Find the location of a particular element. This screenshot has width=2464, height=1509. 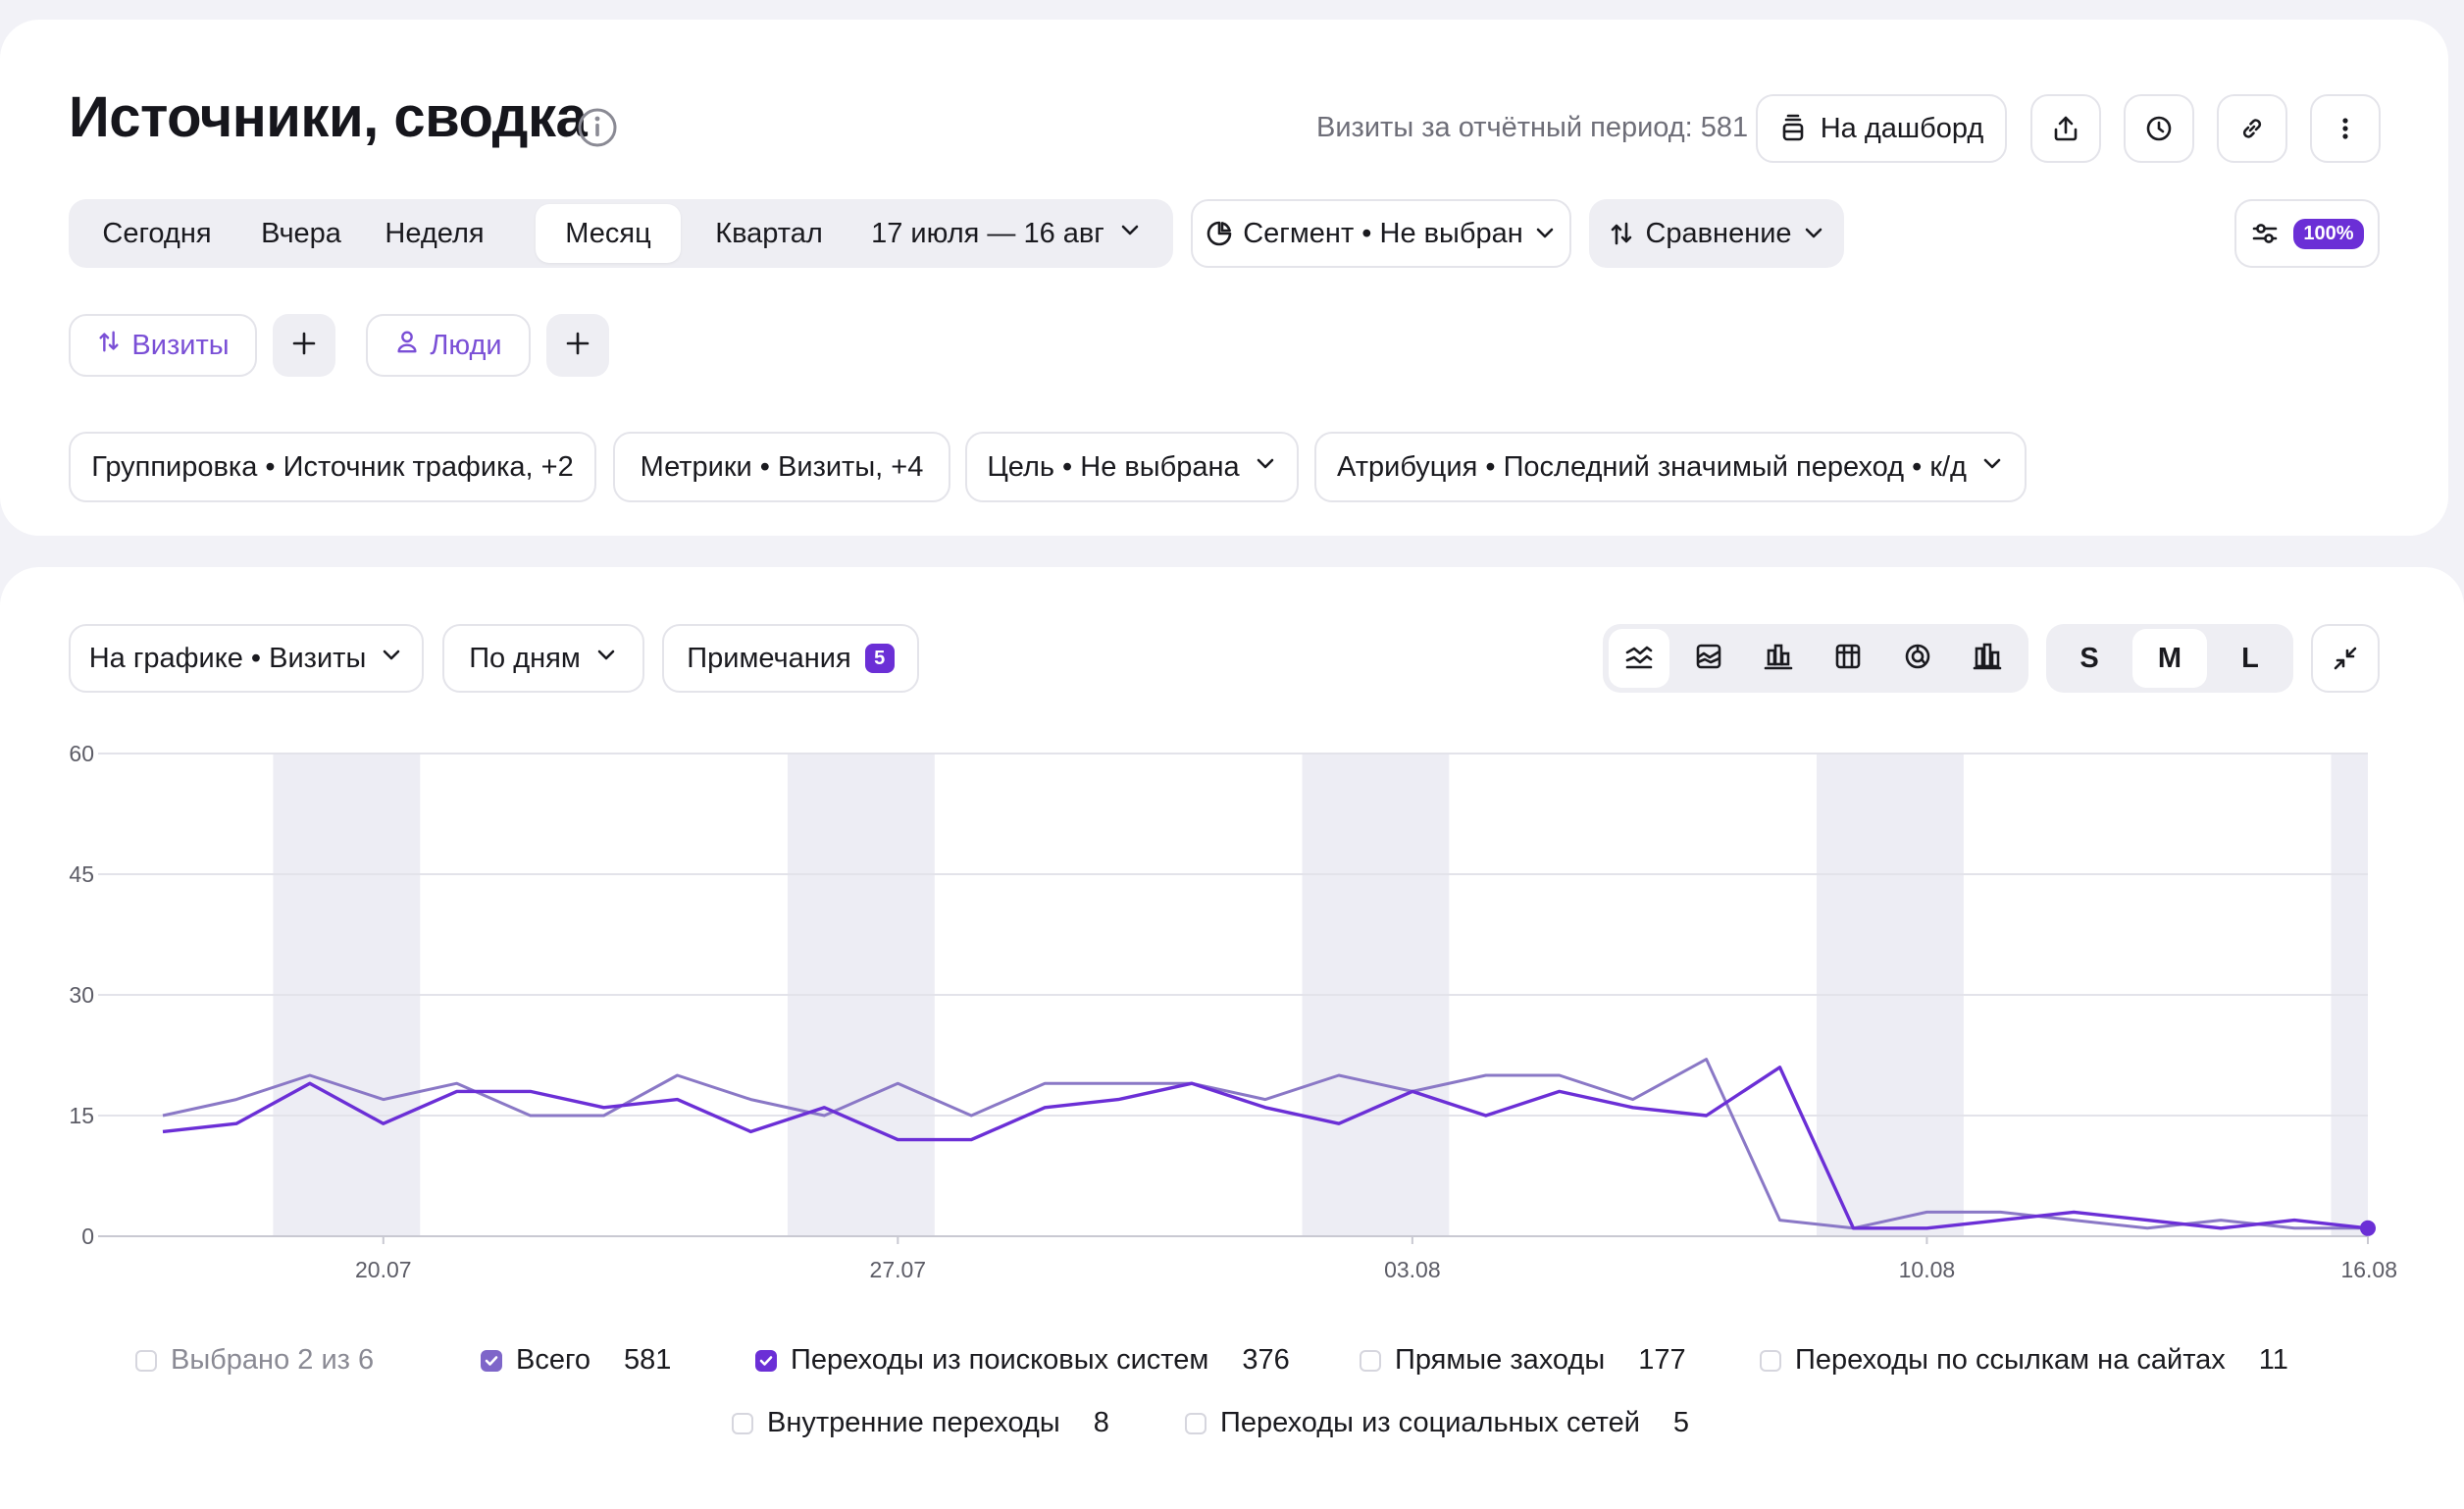

grouping-label: Группировка • Источник трафика, +2 is located at coordinates (332, 466).